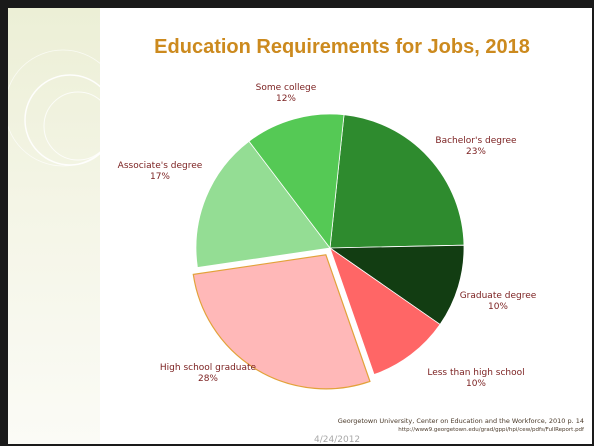 The height and width of the screenshot is (446, 594). What do you see at coordinates (342, 47) in the screenshot?
I see `chart-title: Education Requirements for Jobs, 2018` at bounding box center [342, 47].